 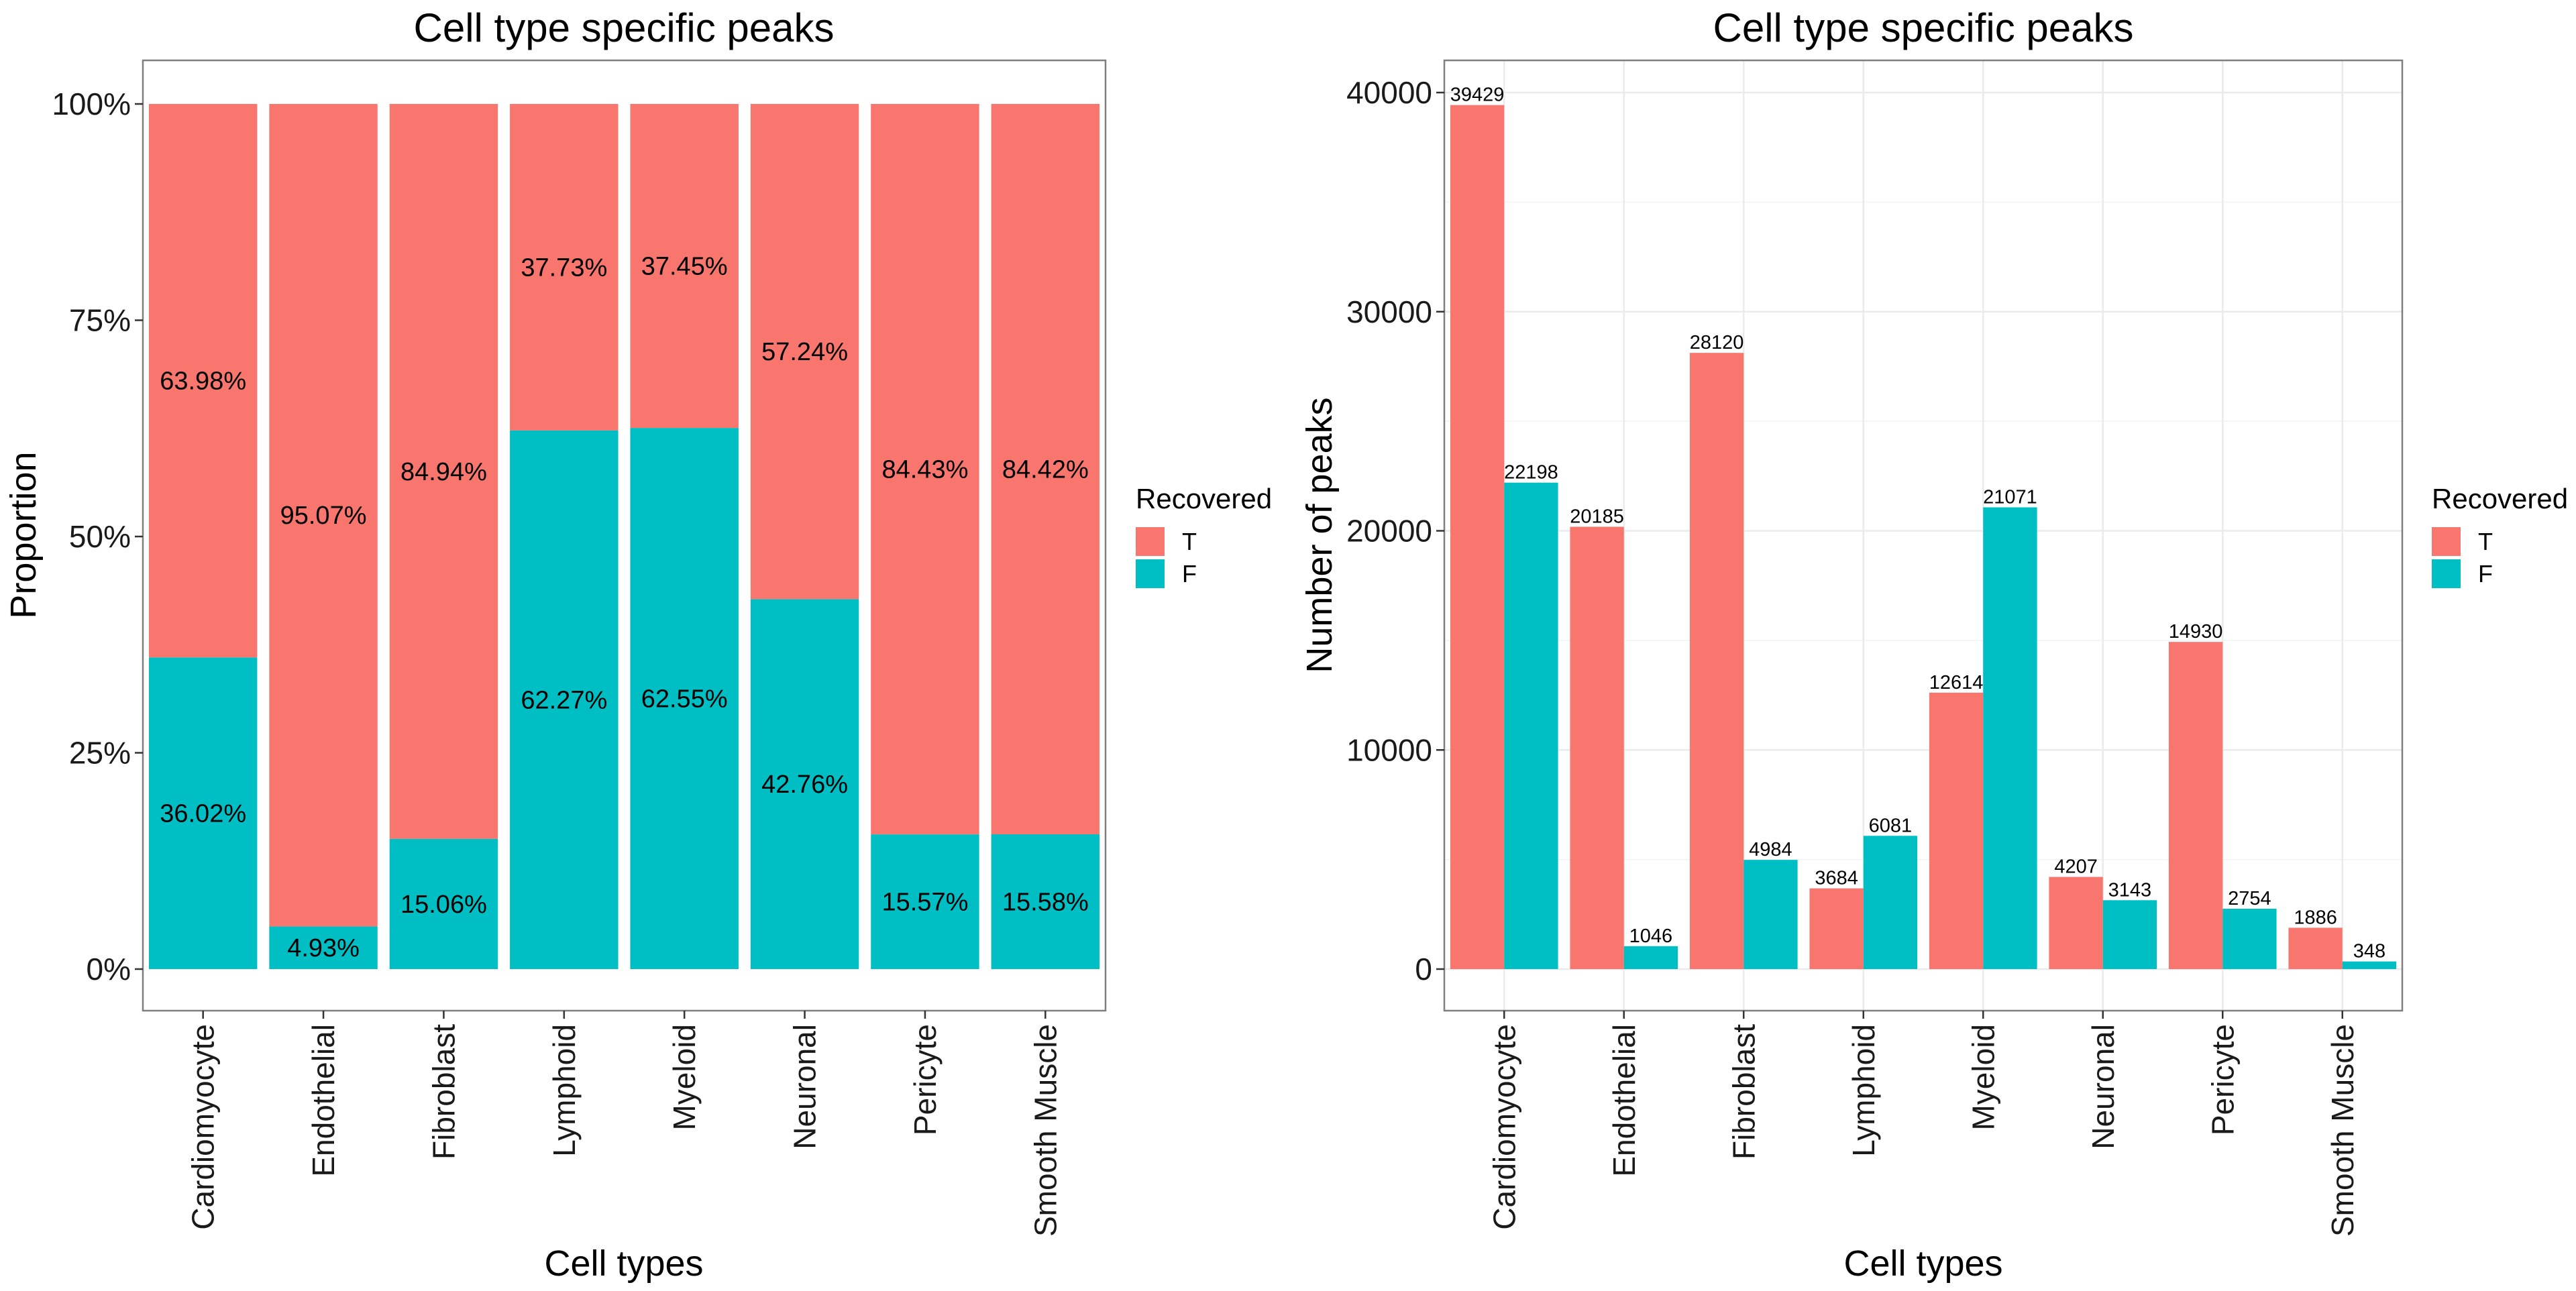 I want to click on data-label-f: 15.06%, so click(x=443, y=905).